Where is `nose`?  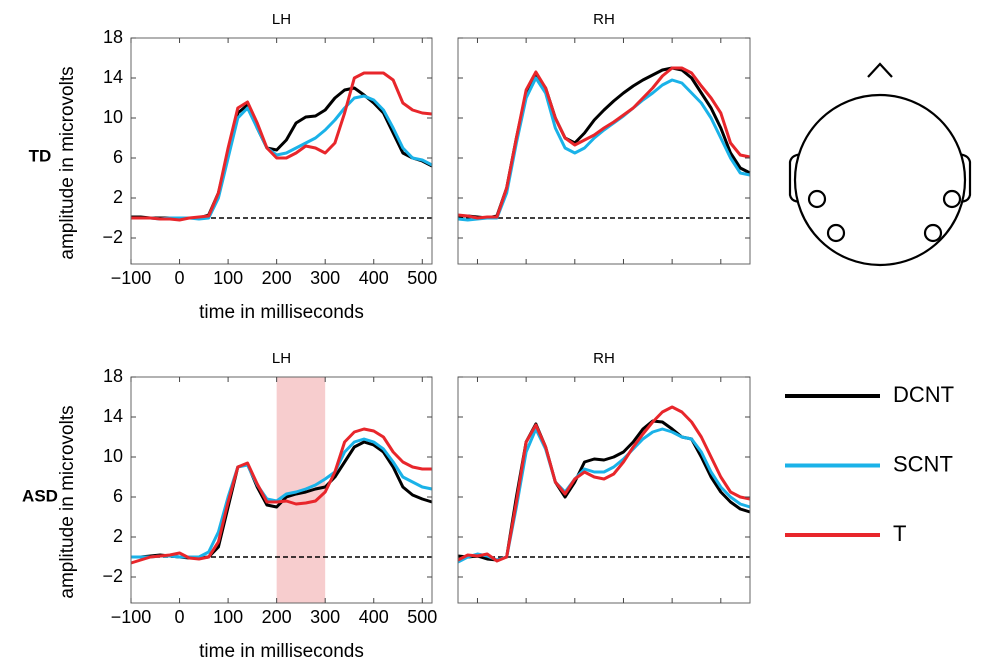
nose is located at coordinates (880, 70).